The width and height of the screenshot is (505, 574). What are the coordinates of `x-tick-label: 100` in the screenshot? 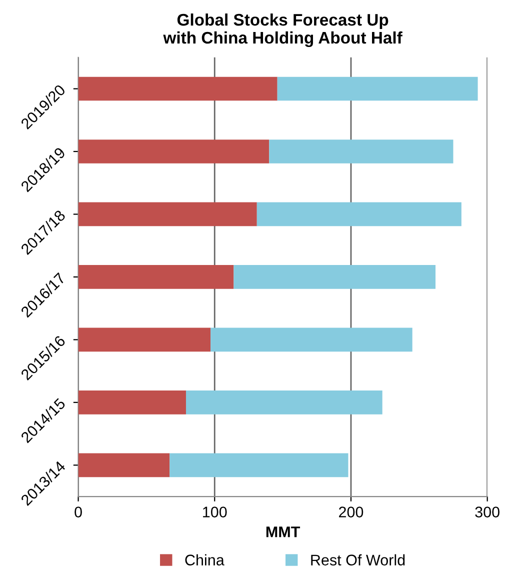 It's located at (215, 512).